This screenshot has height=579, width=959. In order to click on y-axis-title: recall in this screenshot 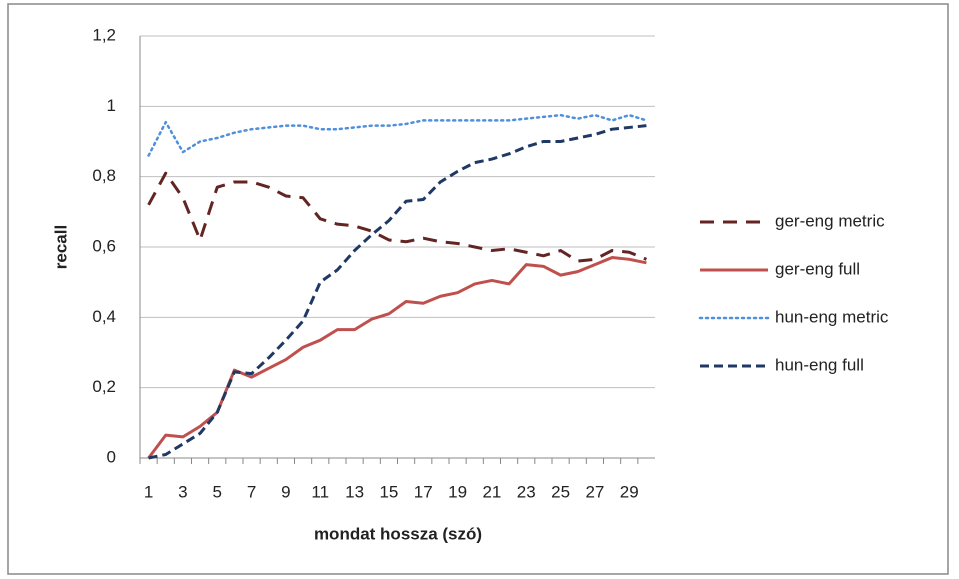, I will do `click(60, 247)`.